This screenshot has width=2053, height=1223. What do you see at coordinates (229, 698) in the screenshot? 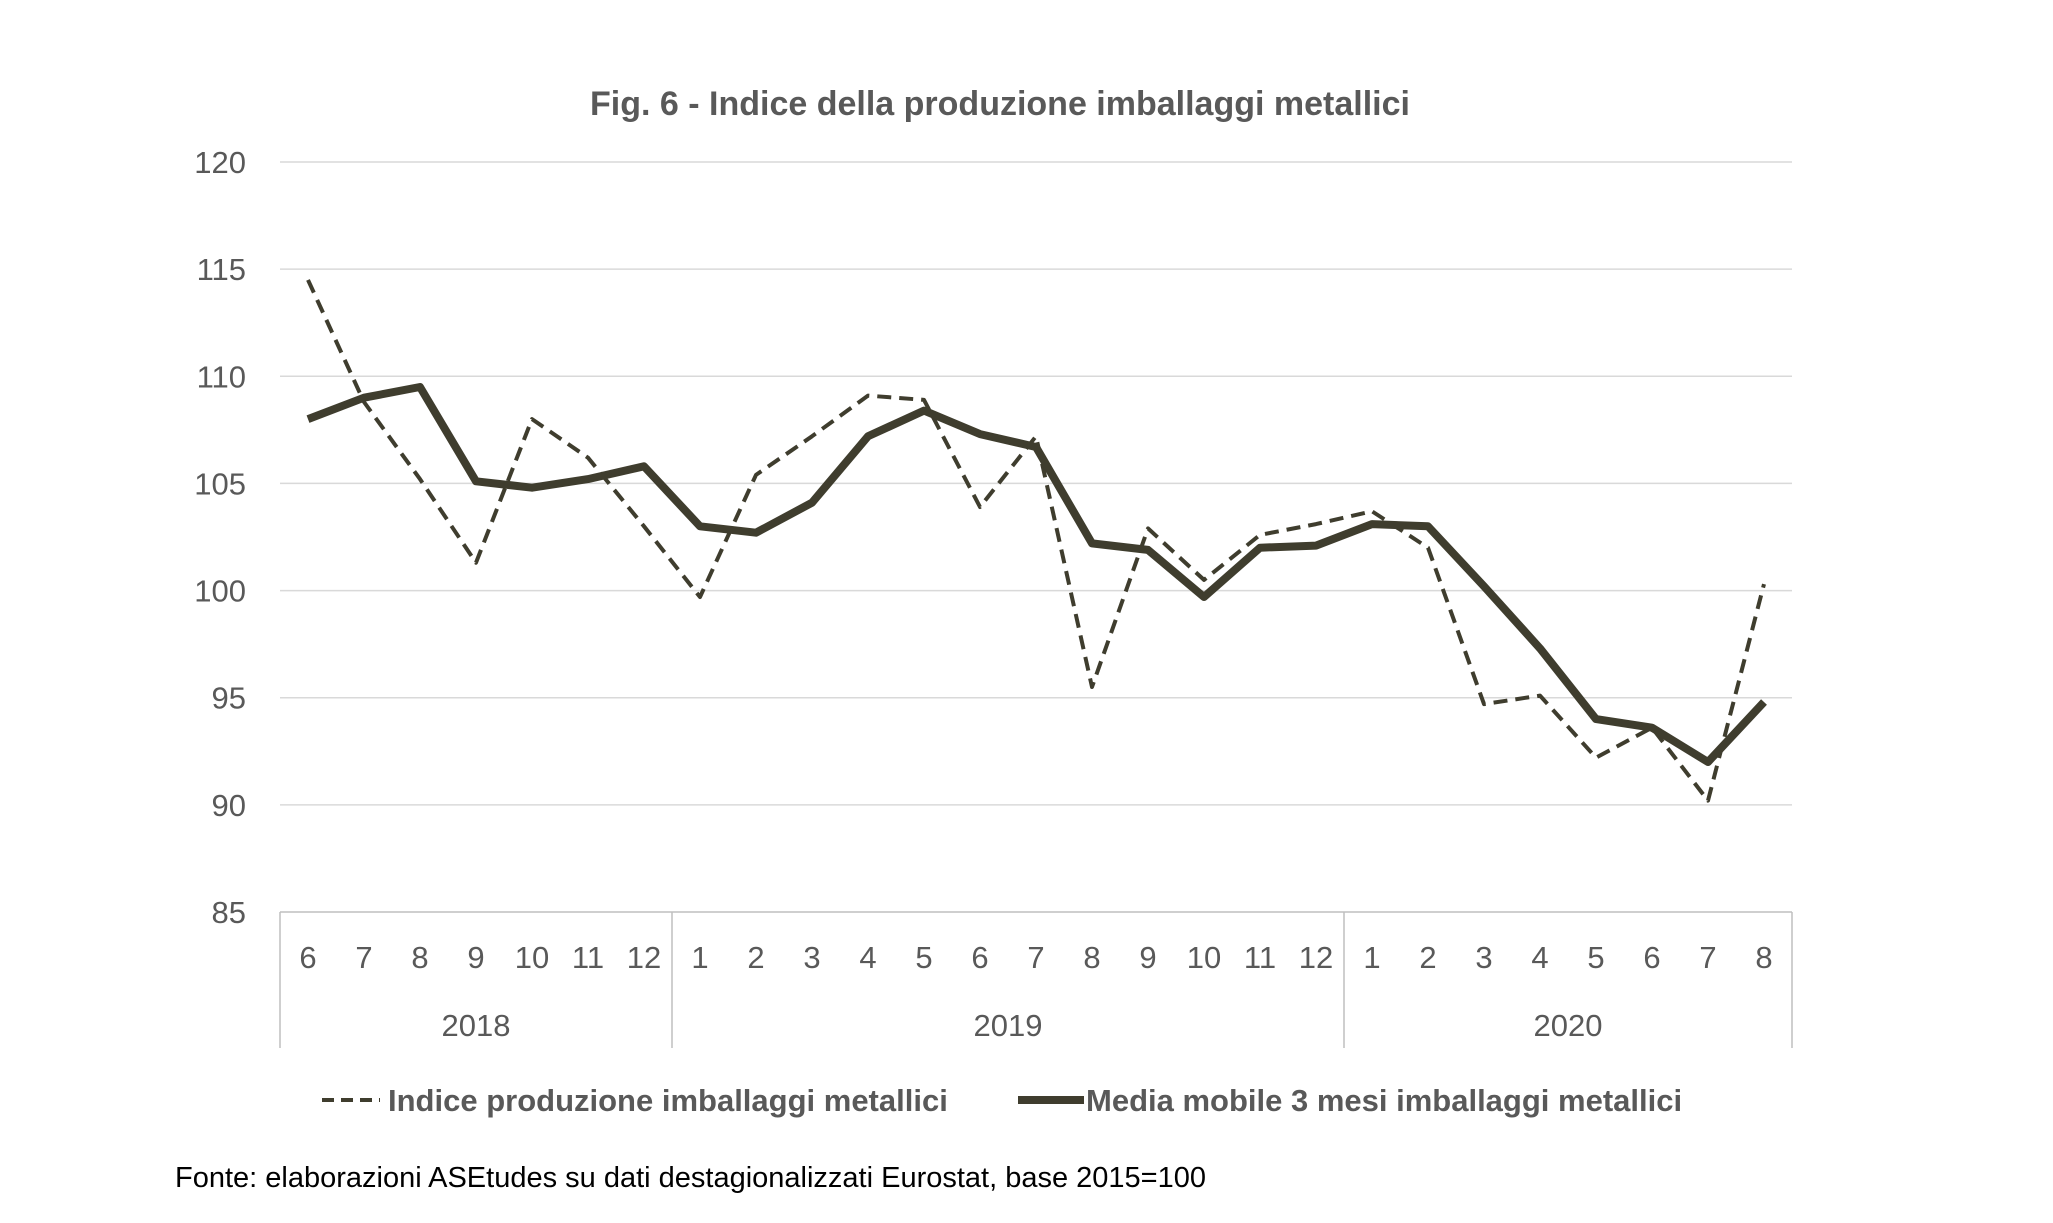
I see `y-tick-label: 95` at bounding box center [229, 698].